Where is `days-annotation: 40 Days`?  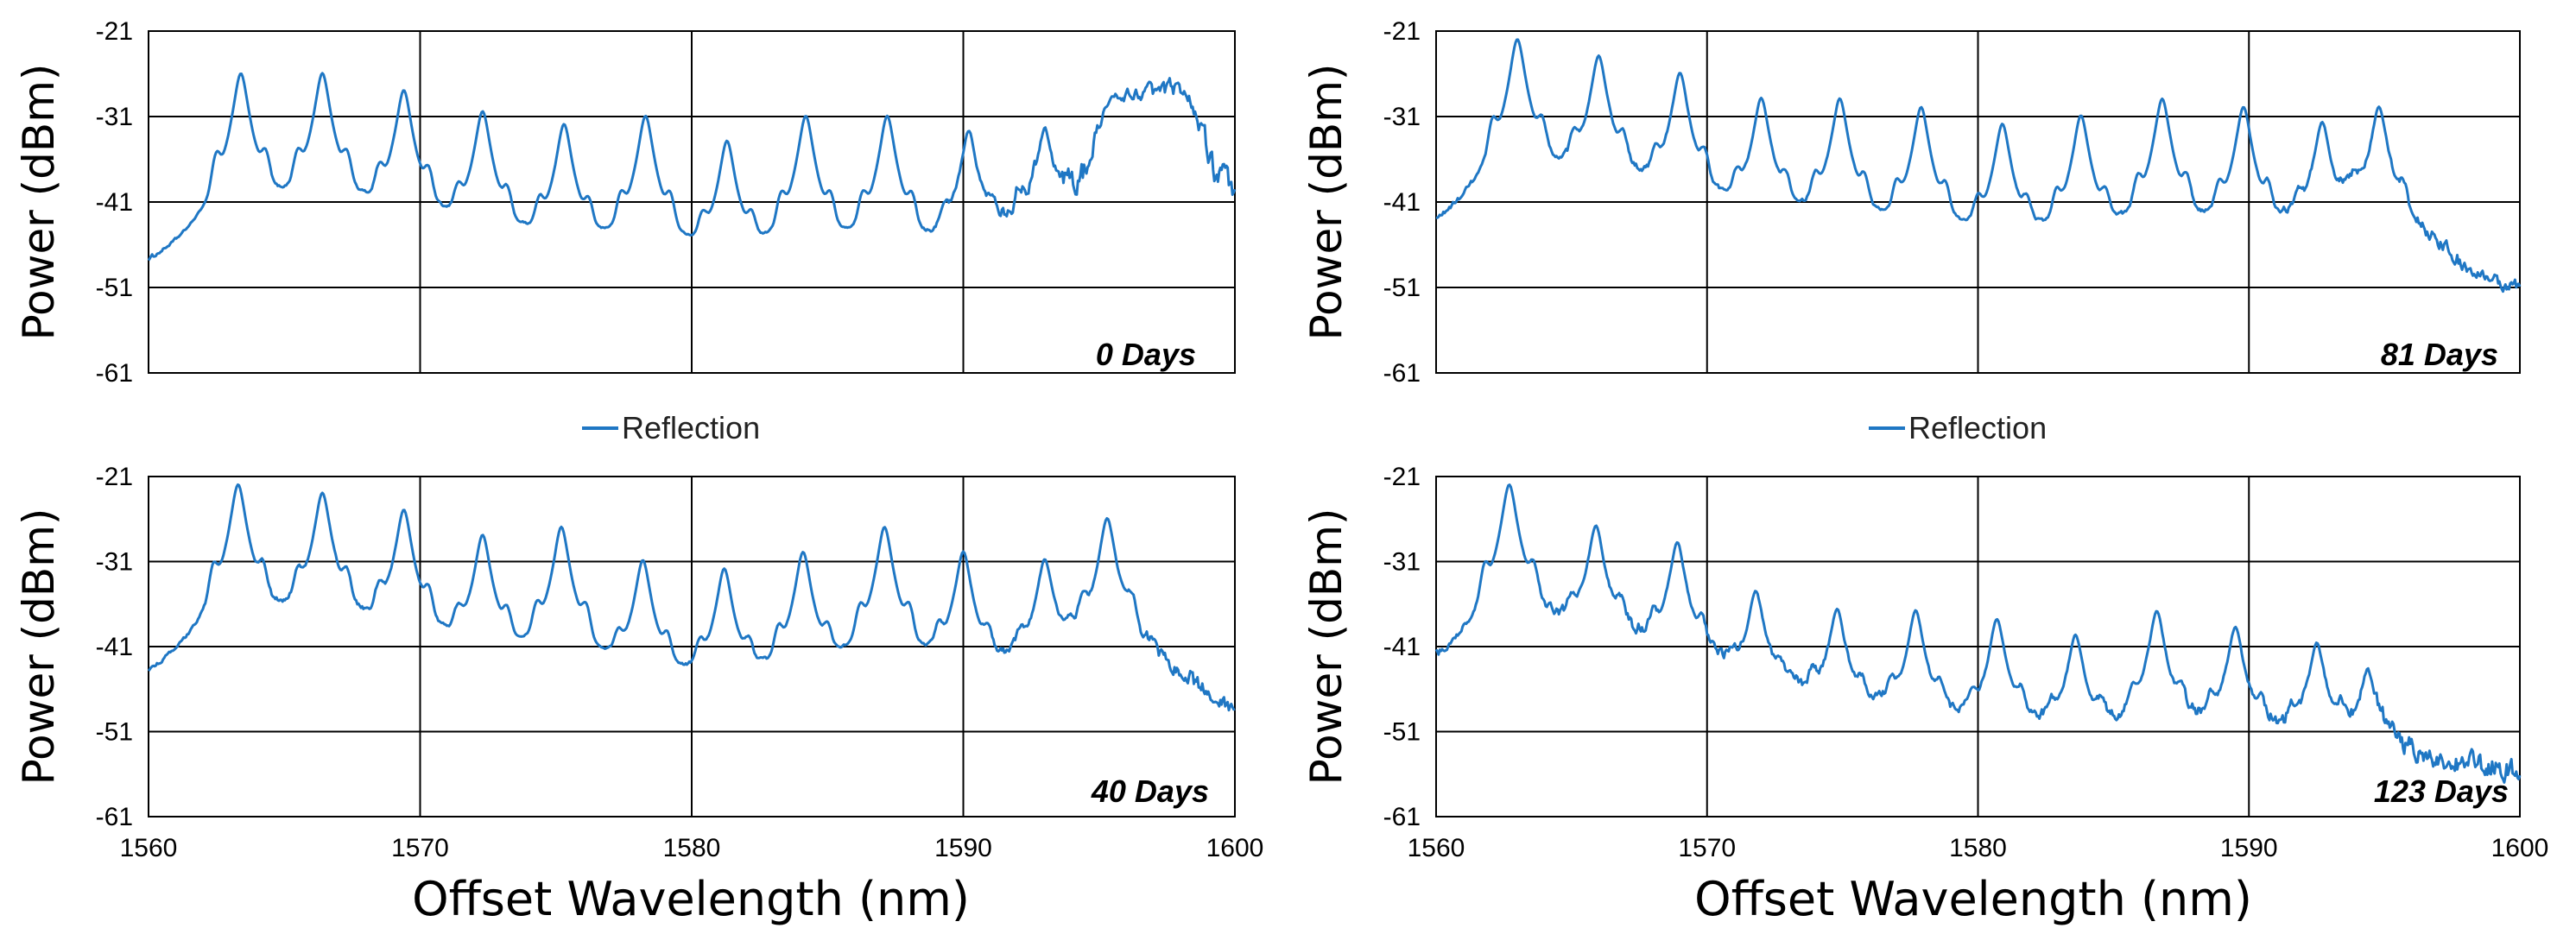
days-annotation: 40 Days is located at coordinates (1150, 791).